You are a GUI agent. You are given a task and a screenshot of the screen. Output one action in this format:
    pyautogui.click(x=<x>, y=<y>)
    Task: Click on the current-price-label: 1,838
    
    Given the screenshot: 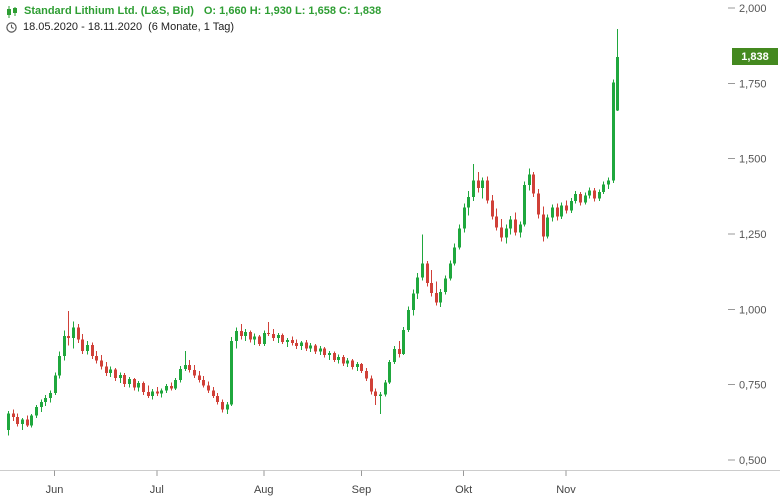 What is the action you would take?
    pyautogui.click(x=755, y=56)
    